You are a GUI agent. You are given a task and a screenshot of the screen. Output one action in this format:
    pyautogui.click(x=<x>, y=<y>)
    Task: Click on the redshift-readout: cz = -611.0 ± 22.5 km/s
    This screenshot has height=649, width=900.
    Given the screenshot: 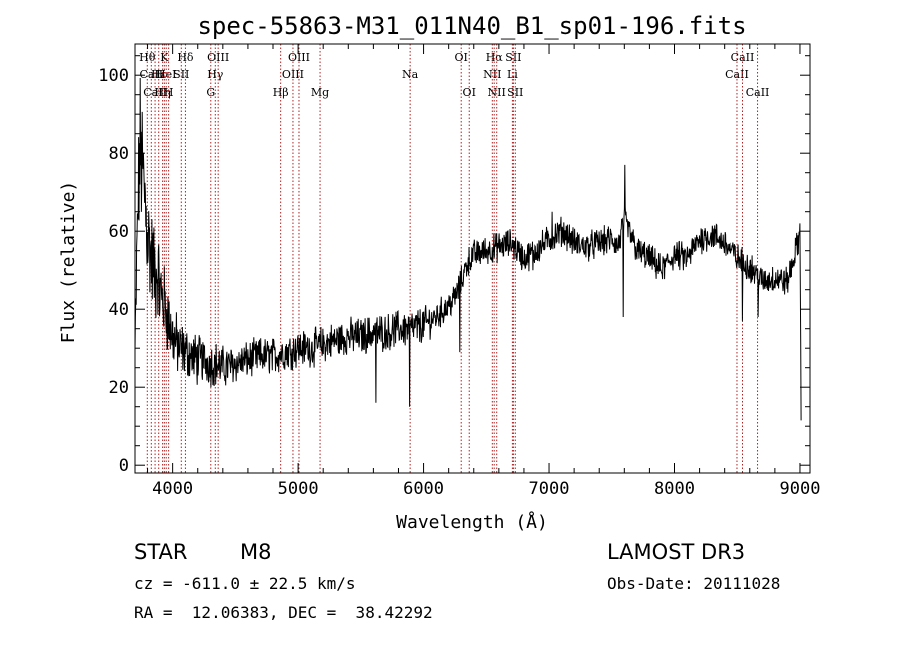 What is the action you would take?
    pyautogui.click(x=245, y=583)
    